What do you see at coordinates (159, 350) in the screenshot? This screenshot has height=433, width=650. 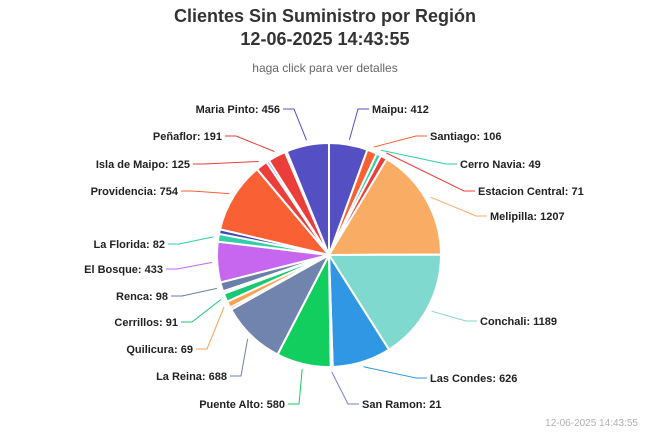 I see `slice-label-quilicura: Quilicura: 69` at bounding box center [159, 350].